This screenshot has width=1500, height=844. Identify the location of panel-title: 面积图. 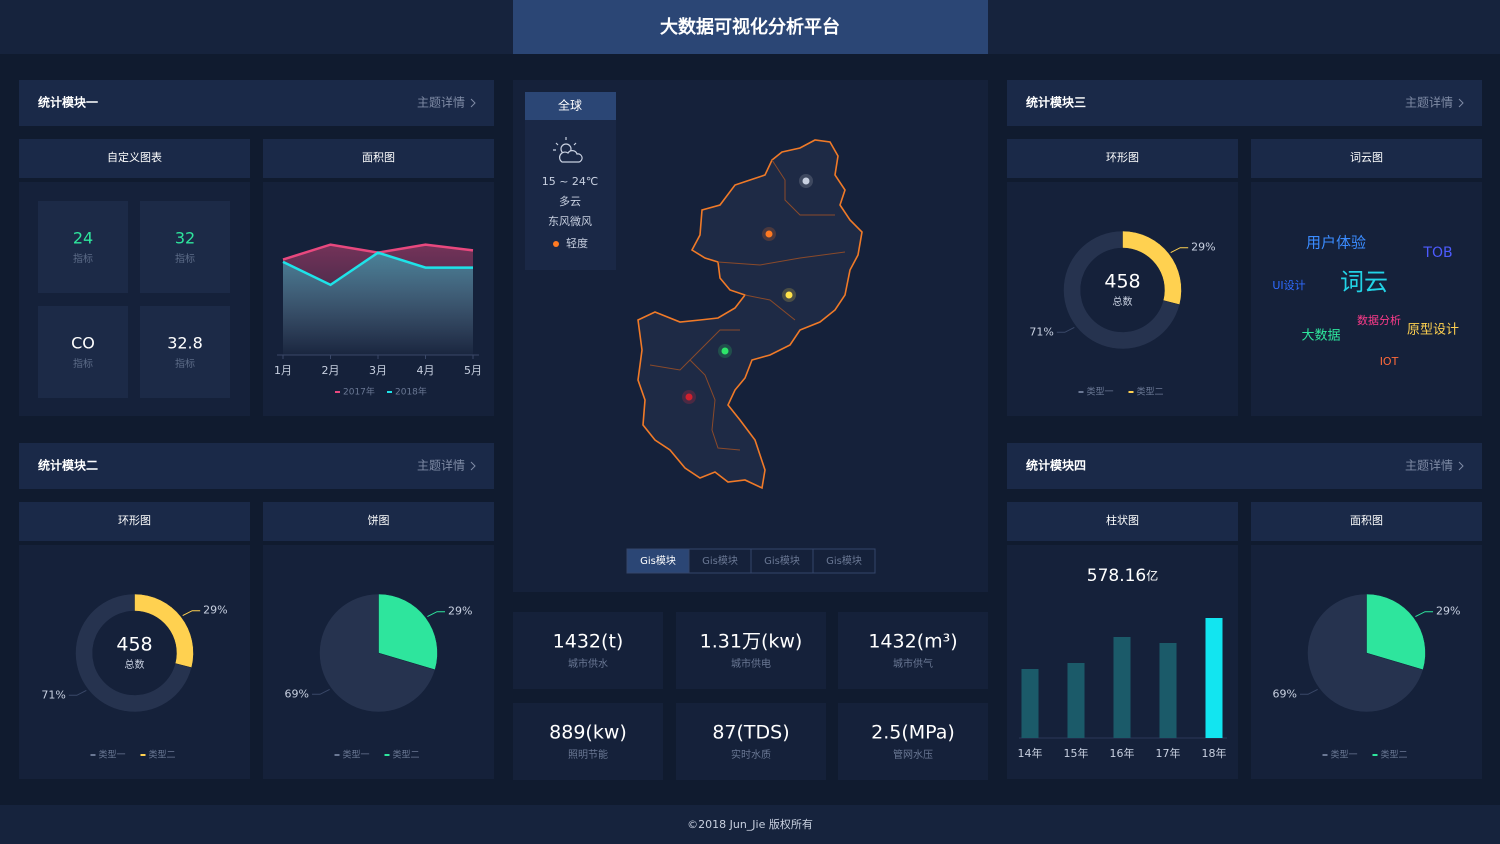
(378, 157).